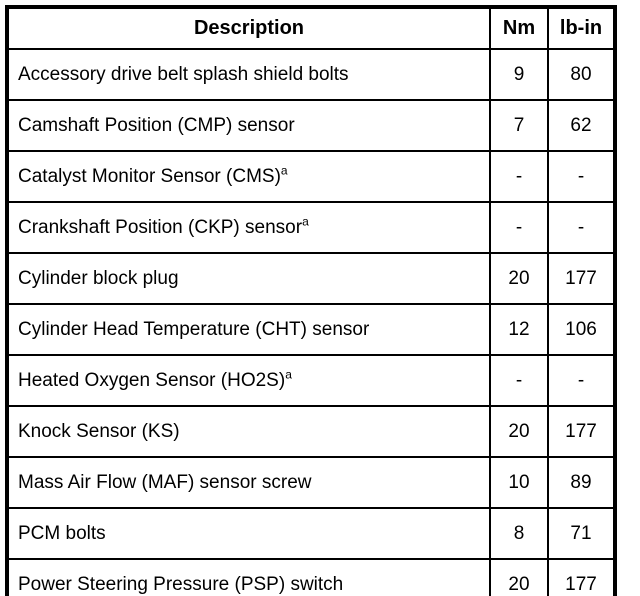  Describe the element at coordinates (248, 278) in the screenshot. I see `description-cell: Cylinder block plug` at that location.